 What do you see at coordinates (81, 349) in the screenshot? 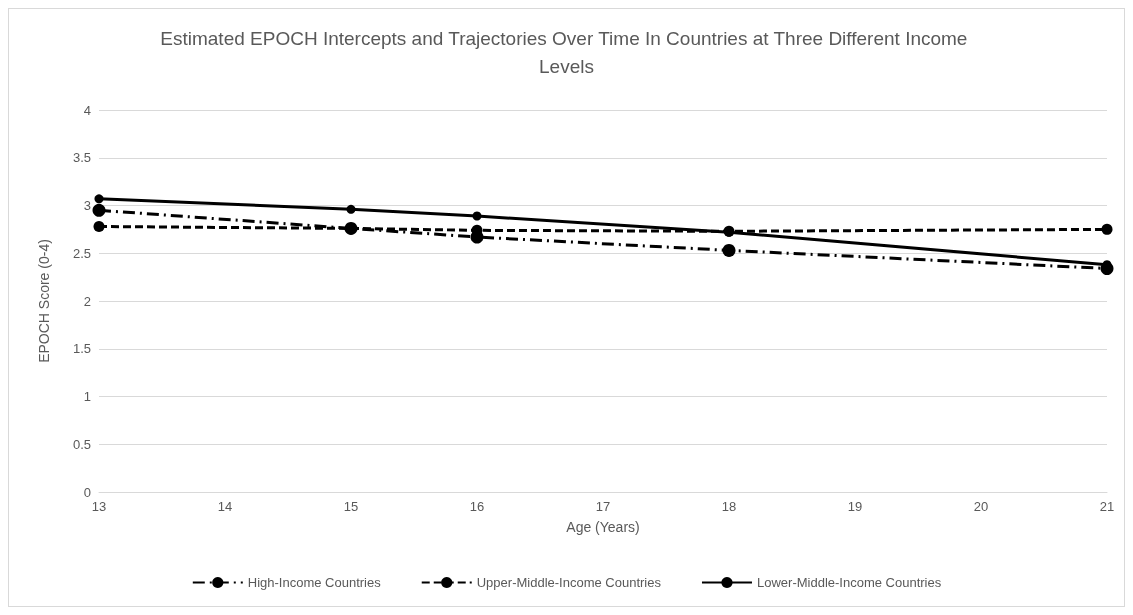
I see `y-tick-label: 1.5` at bounding box center [81, 349].